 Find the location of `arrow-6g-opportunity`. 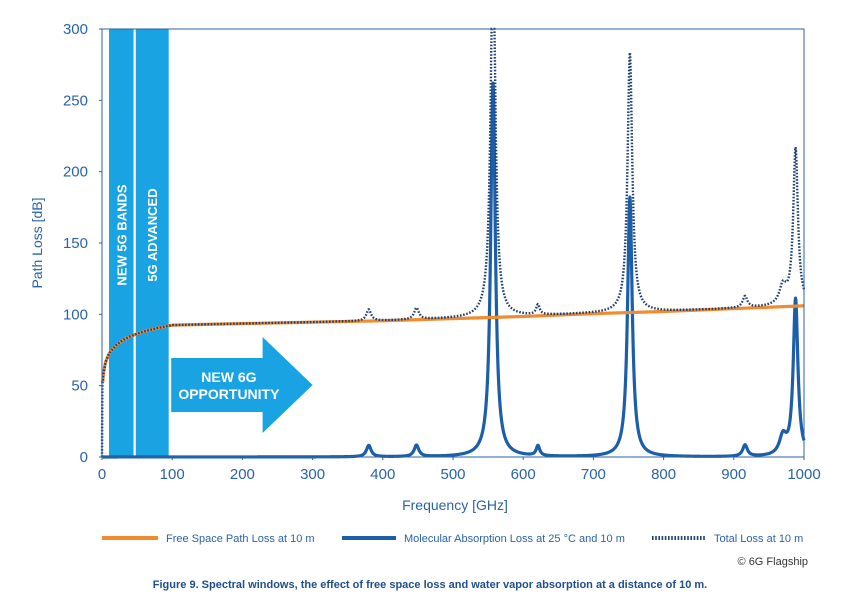

arrow-6g-opportunity is located at coordinates (242, 385).